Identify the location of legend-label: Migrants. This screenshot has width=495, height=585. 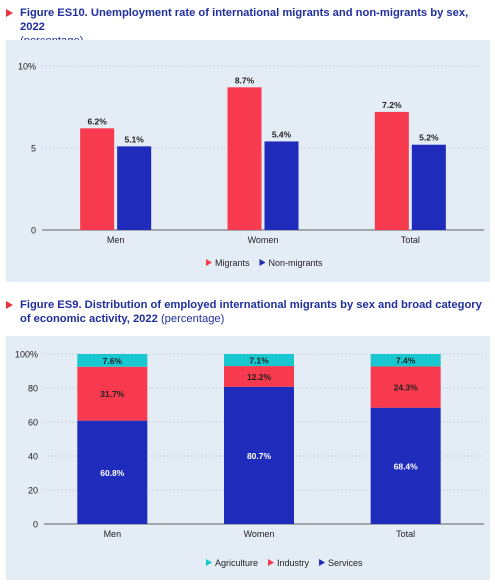
(232, 263).